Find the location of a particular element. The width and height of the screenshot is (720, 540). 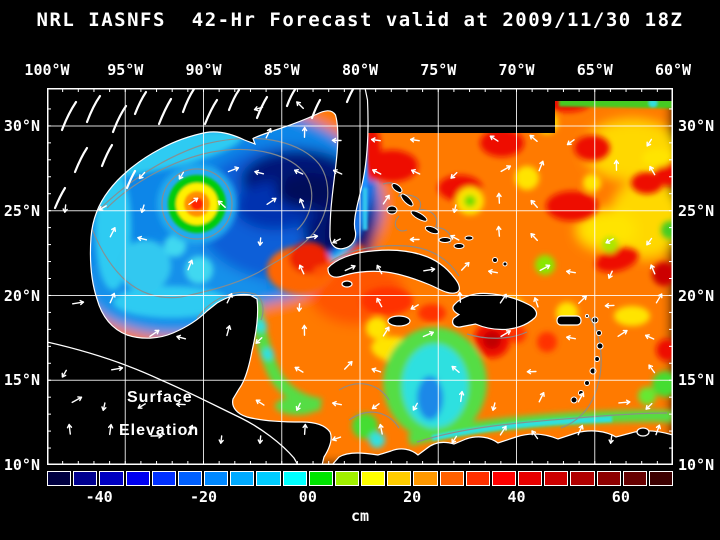

lon-tick-label: 75°W is located at coordinates (438, 70).